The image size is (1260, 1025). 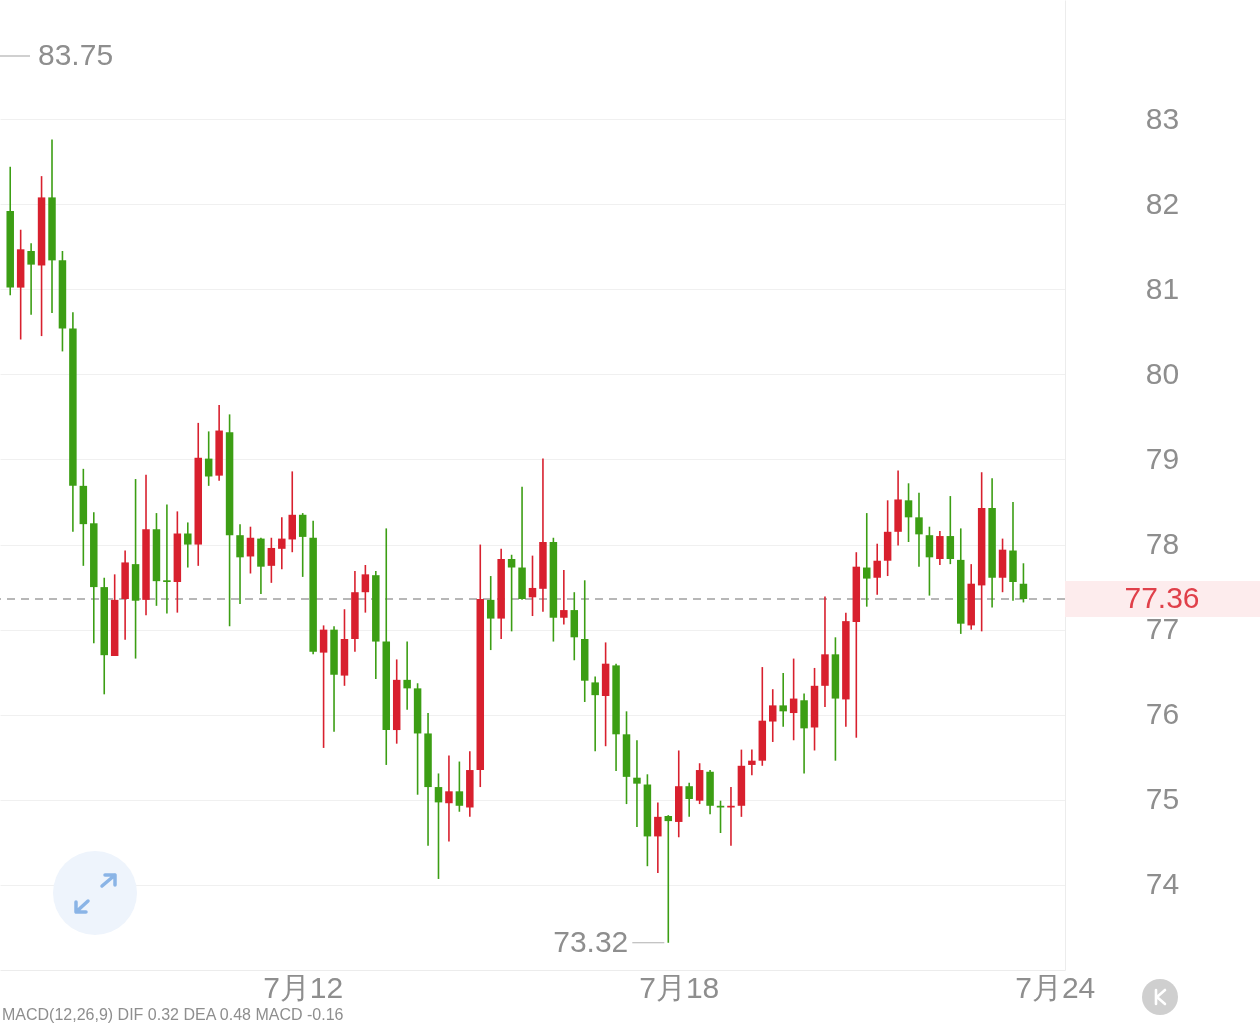 What do you see at coordinates (1162, 203) in the screenshot?
I see `y-tick-label: 82` at bounding box center [1162, 203].